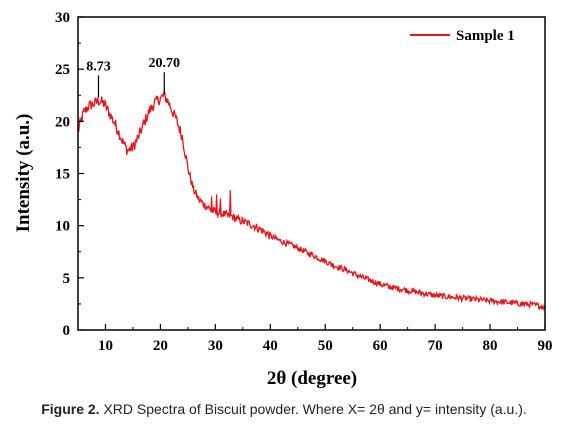 The height and width of the screenshot is (429, 568). I want to click on x-tick-label: 20, so click(160, 346).